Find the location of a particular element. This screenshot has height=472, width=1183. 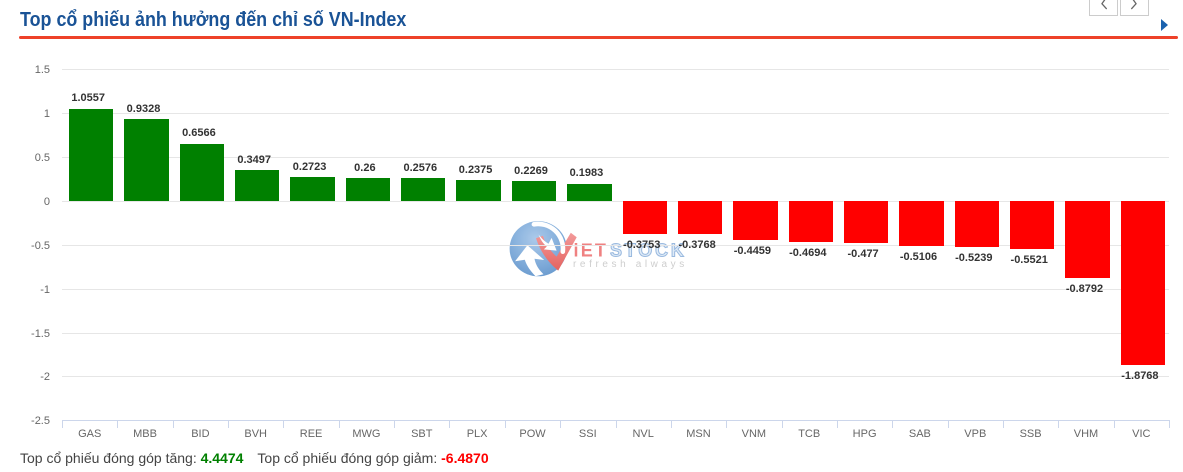

svg-text: refresh always is located at coordinates (630, 264).